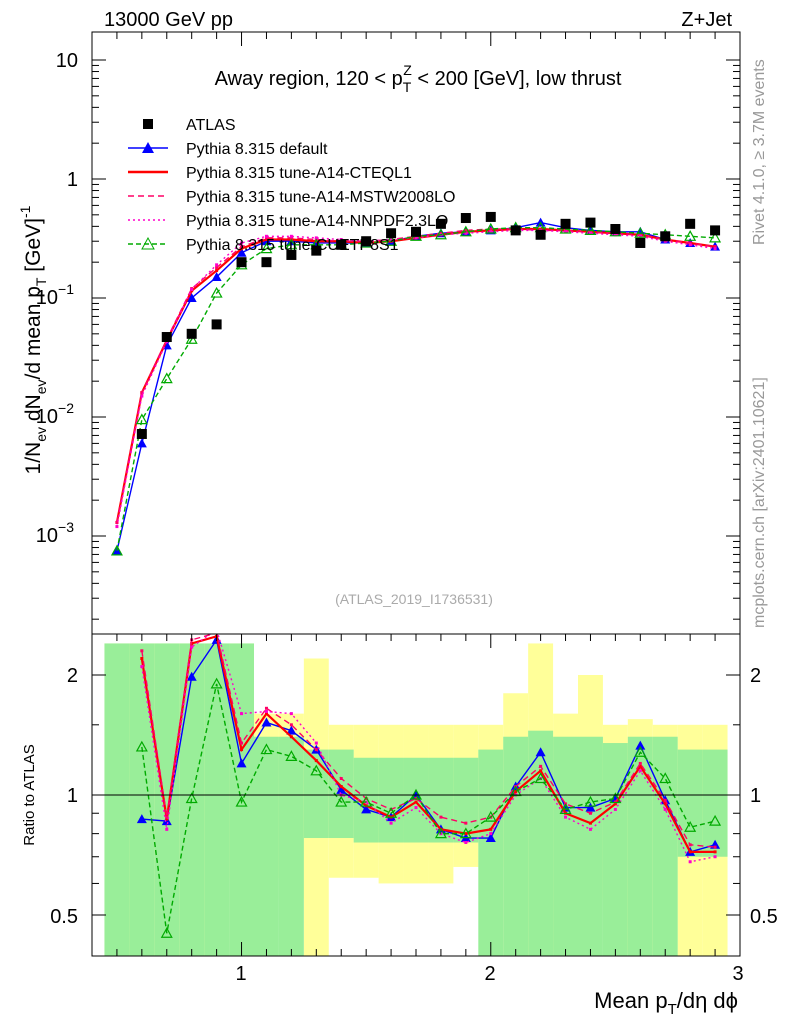 The image size is (786, 1024). Describe the element at coordinates (33, 339) in the screenshot. I see `y-axis-title: 1/Nev dNev/d mean pT [GeV]-1` at that location.